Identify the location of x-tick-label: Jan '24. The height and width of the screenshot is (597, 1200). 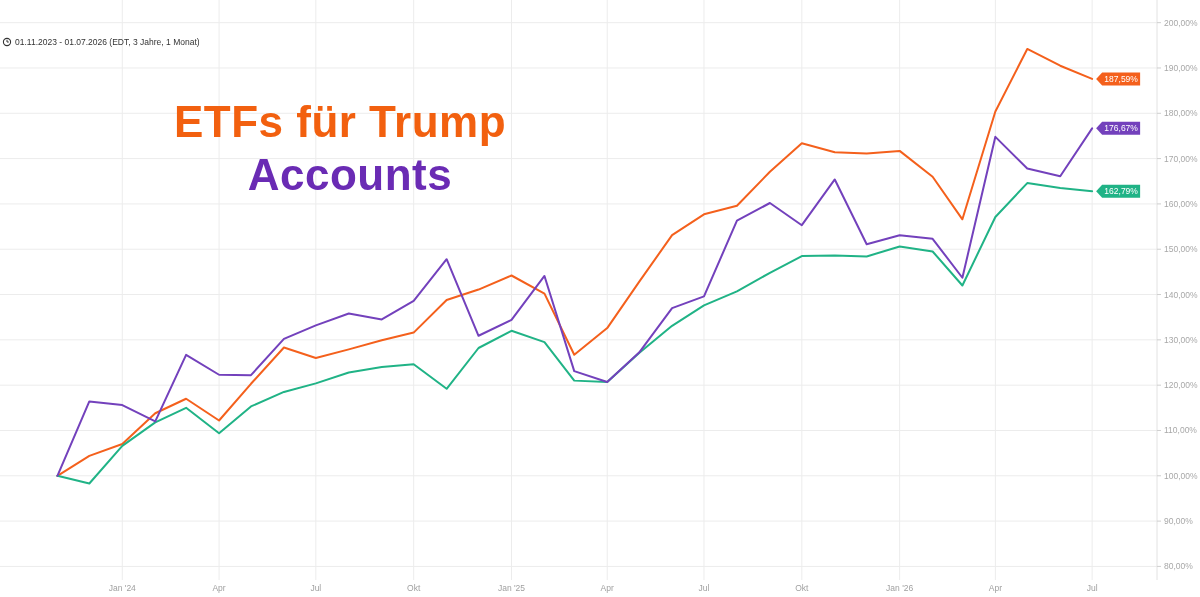
(122, 588).